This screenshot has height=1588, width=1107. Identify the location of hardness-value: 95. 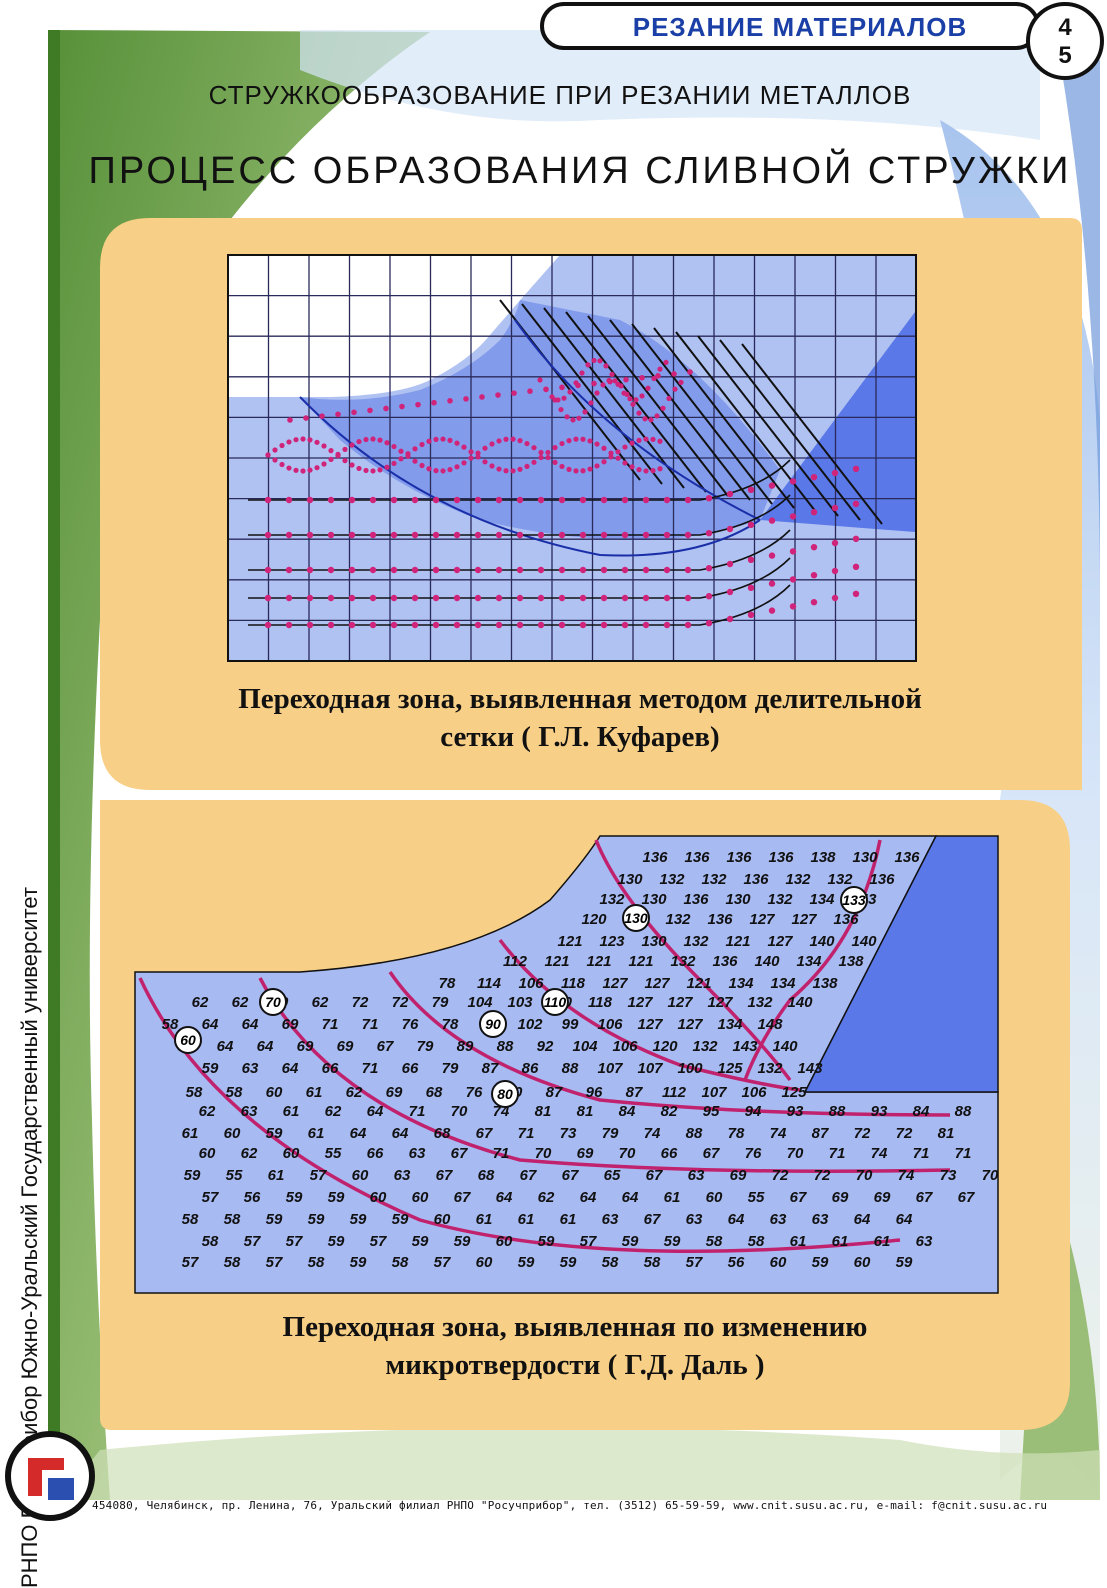
(711, 1111).